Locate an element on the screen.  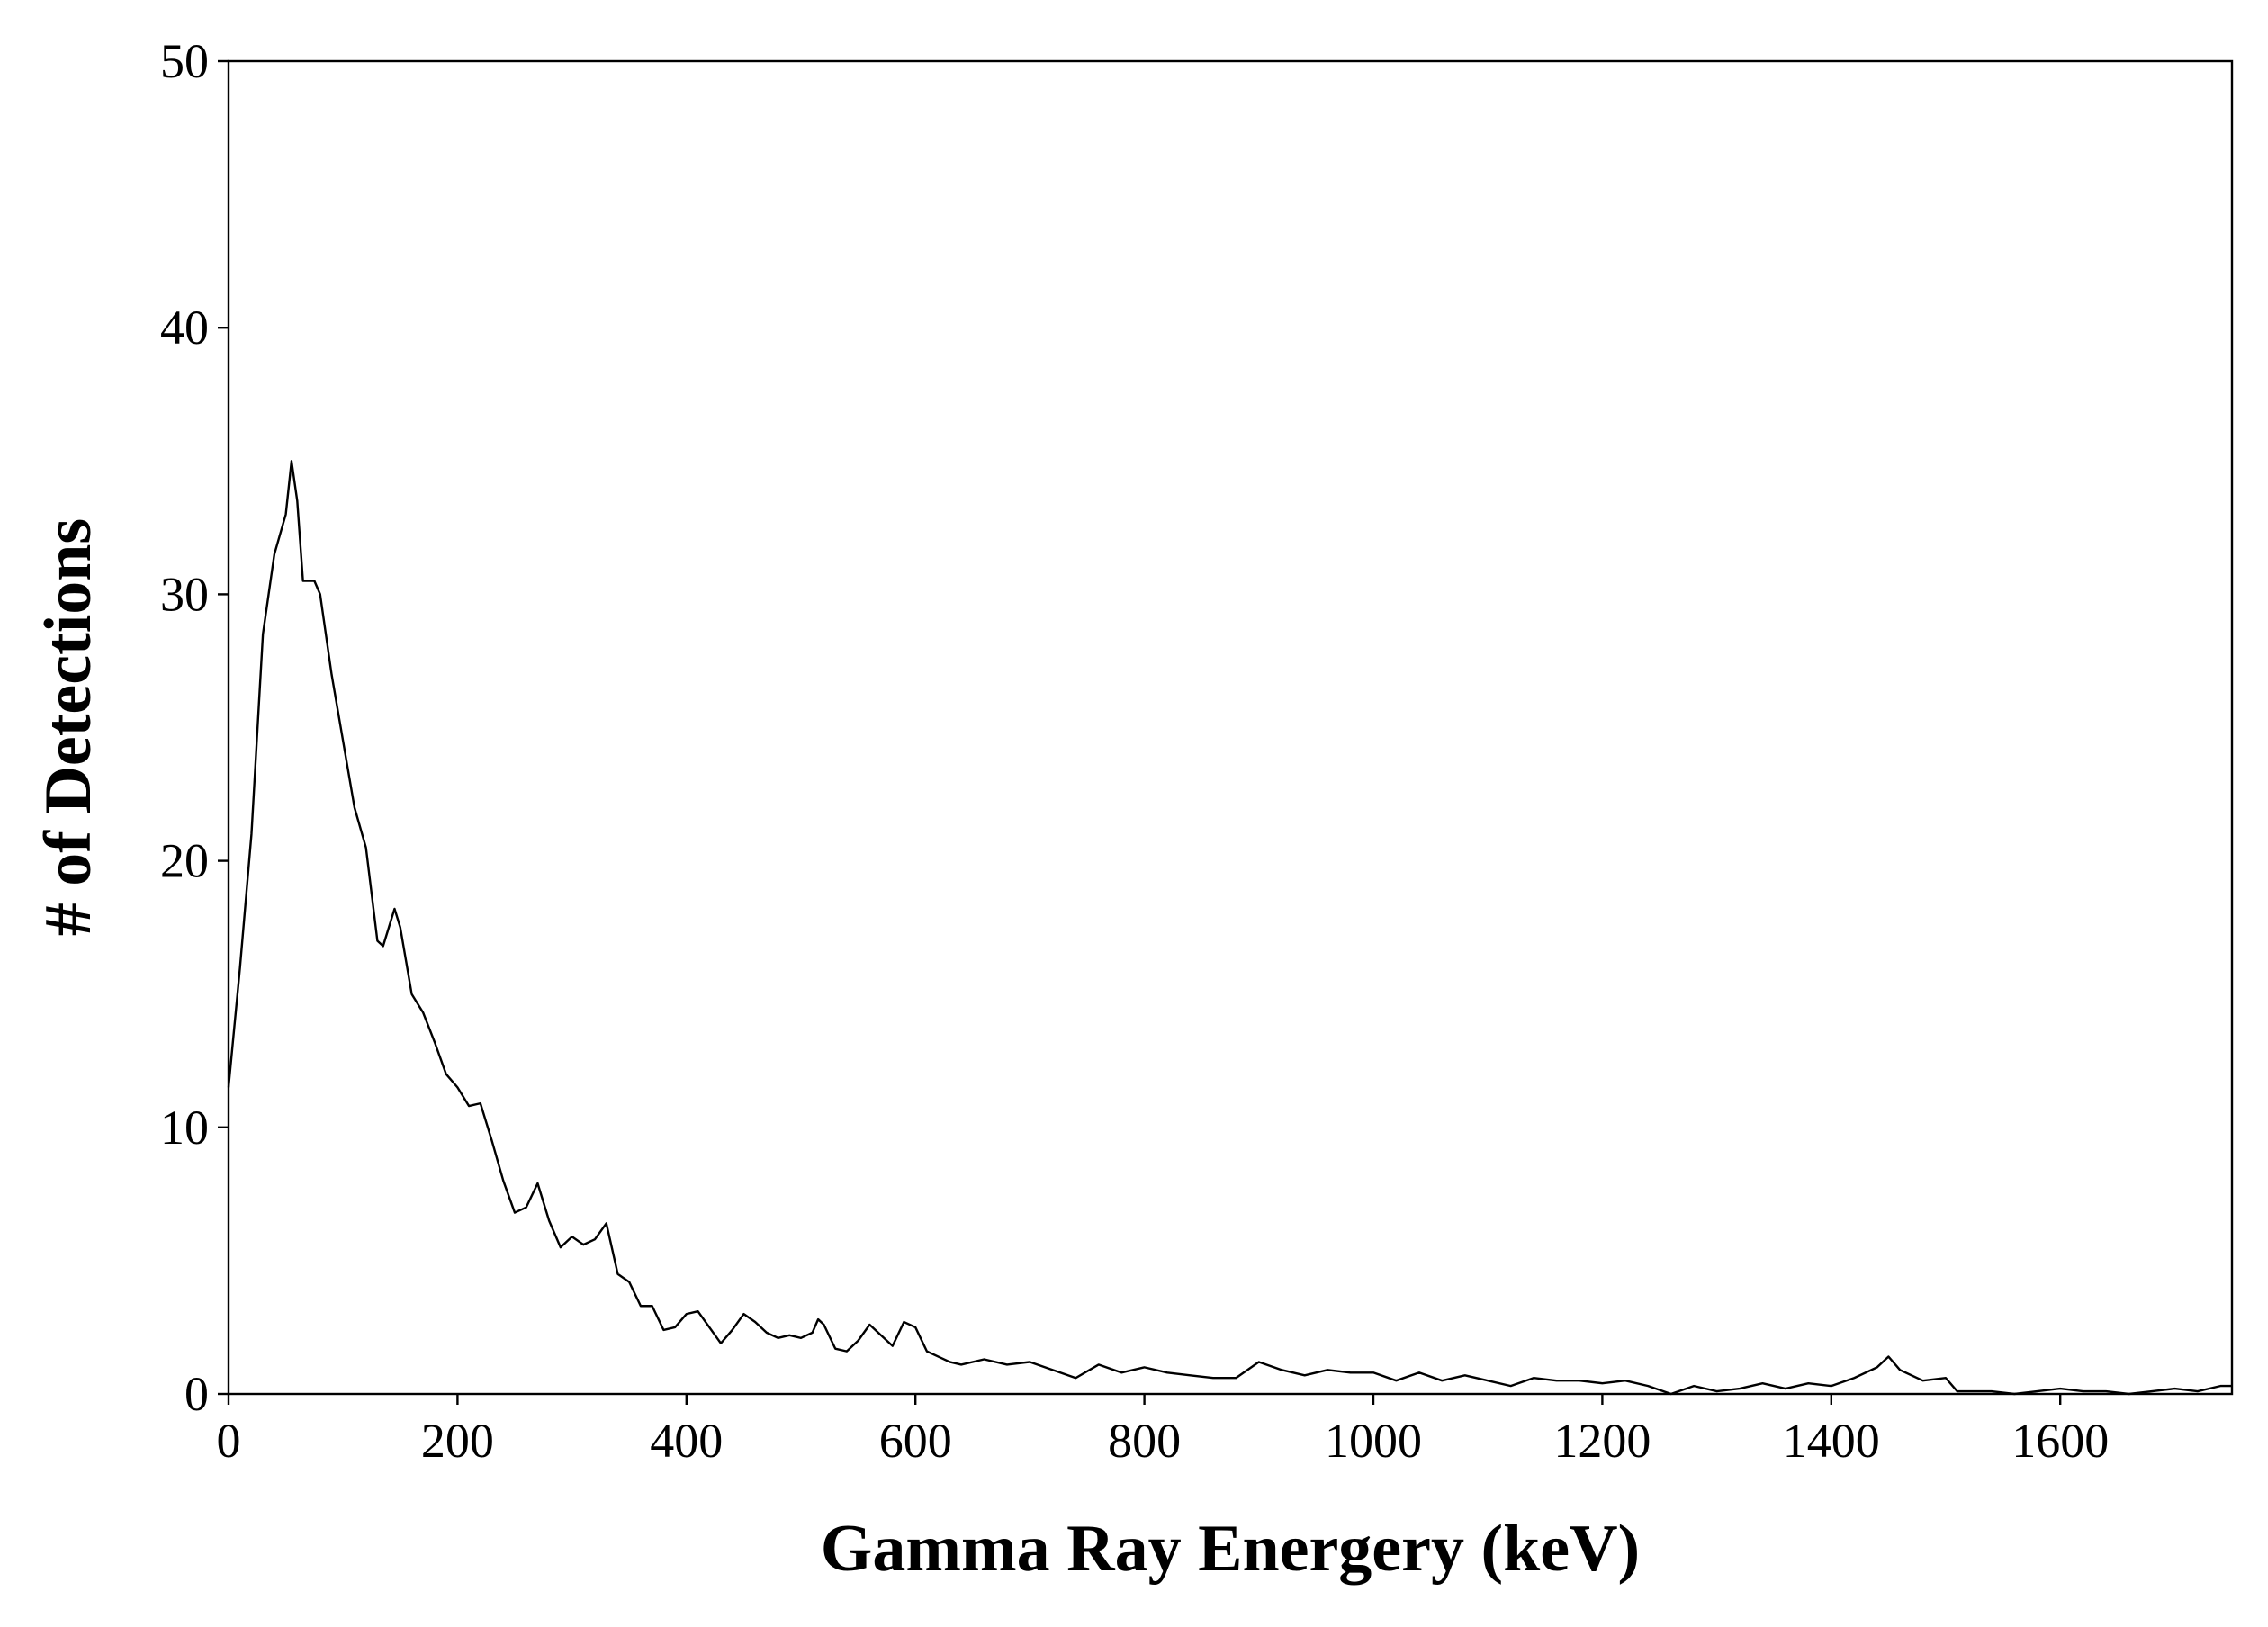
x-tick-label: 200 is located at coordinates (458, 1441).